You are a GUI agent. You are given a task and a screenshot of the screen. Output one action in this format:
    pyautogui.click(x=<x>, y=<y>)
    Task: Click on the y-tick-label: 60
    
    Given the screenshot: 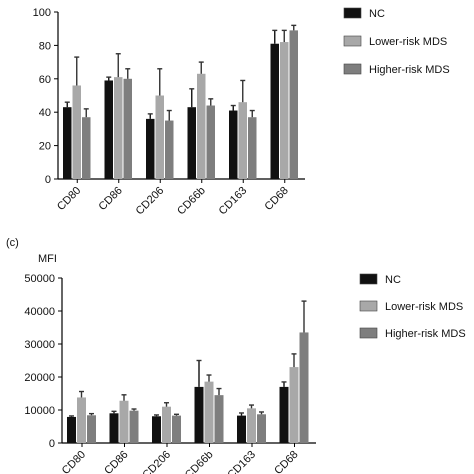 What is the action you would take?
    pyautogui.click(x=45, y=80)
    